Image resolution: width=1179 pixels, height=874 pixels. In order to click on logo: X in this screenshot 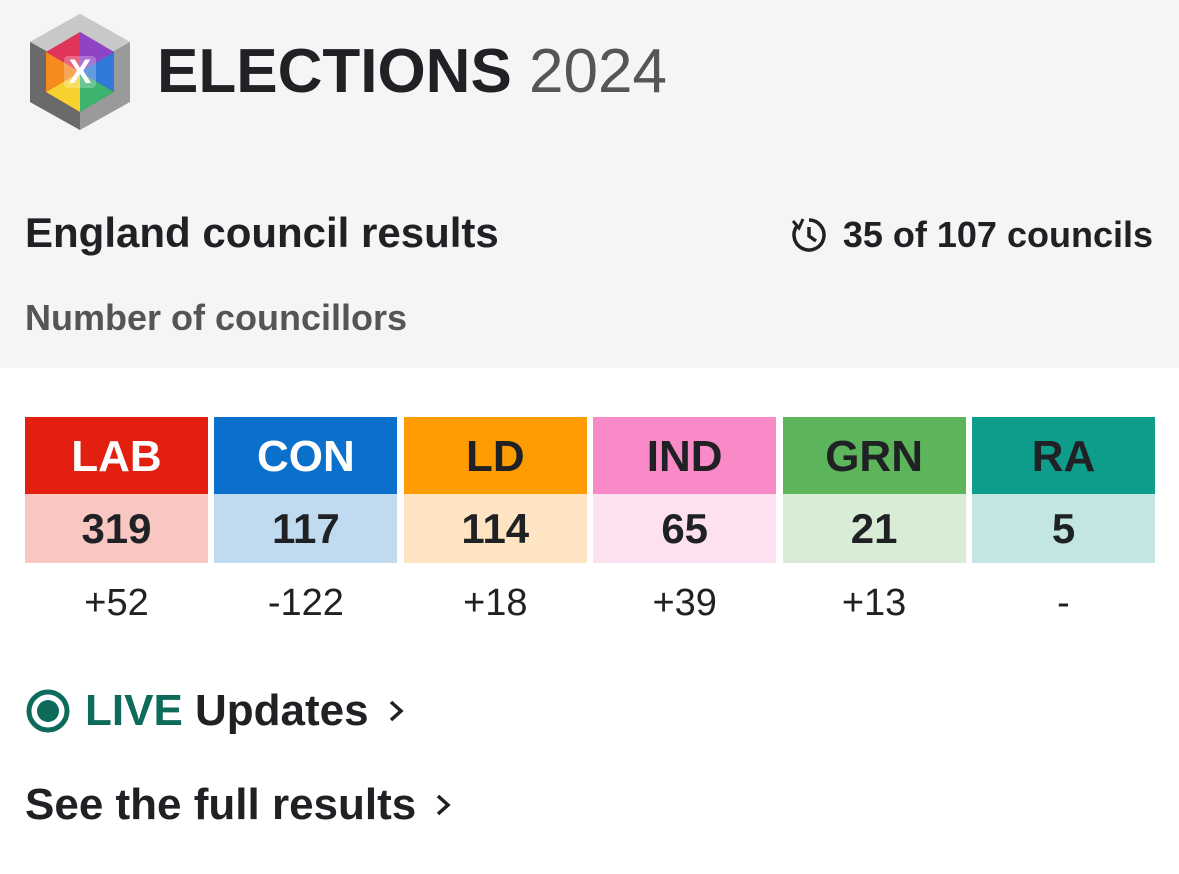, I will do `click(80, 72)`.